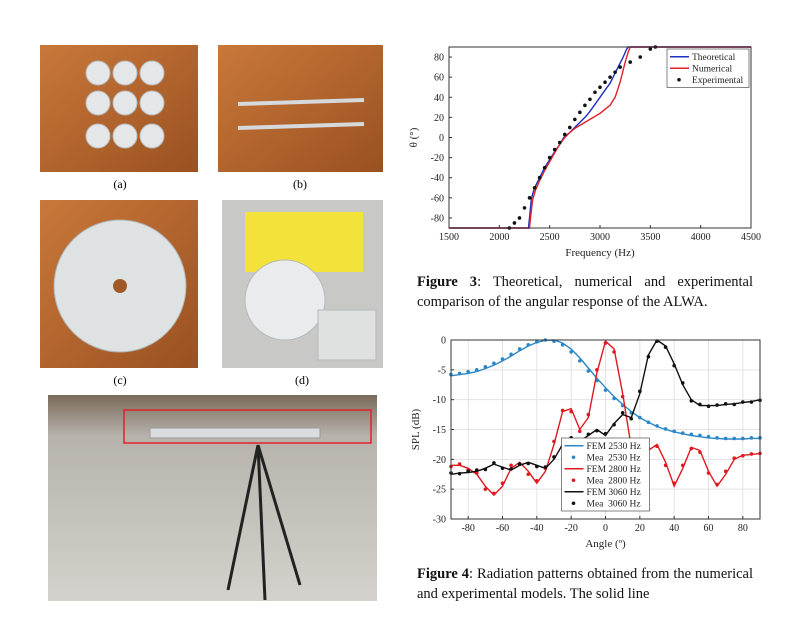 The image size is (803, 628). Describe the element at coordinates (701, 237) in the screenshot. I see `x-tick-label: 4000` at that location.